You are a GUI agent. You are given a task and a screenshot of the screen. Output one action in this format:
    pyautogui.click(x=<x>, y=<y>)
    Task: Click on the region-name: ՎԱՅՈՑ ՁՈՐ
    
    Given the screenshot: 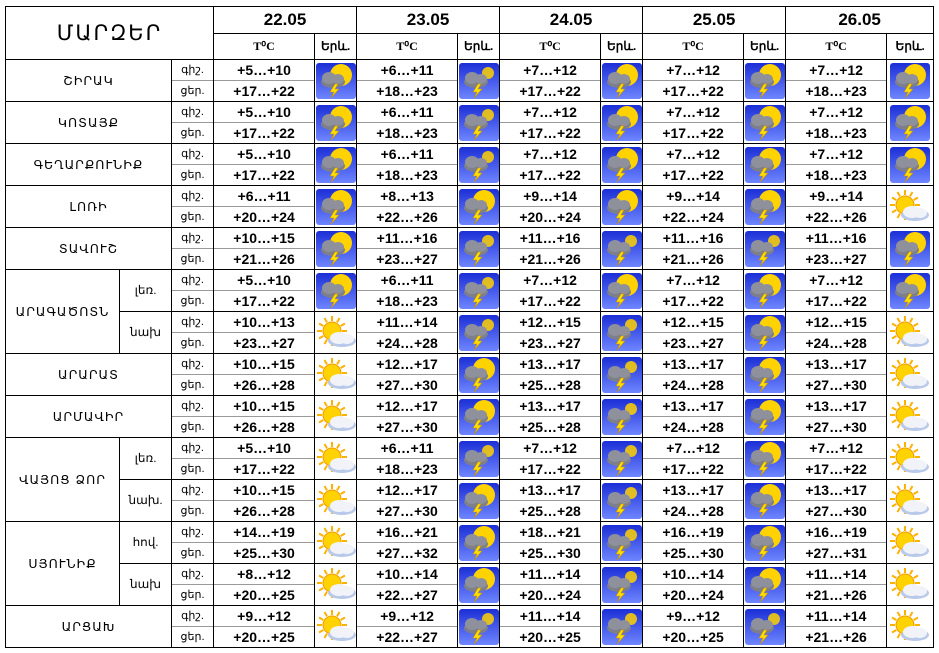 What is the action you would take?
    pyautogui.click(x=62, y=479)
    